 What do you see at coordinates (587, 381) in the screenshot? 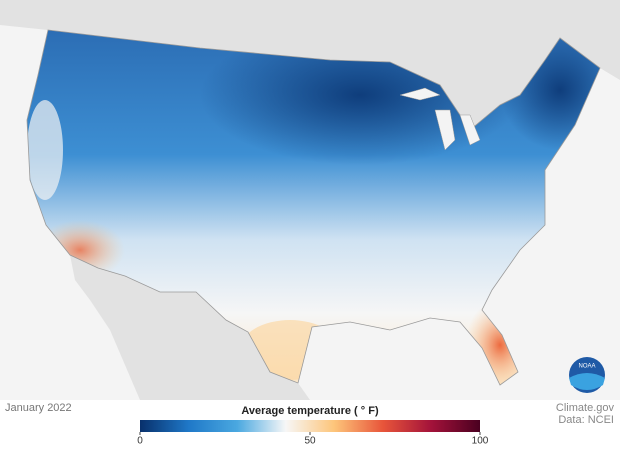
I see `logo-wave` at bounding box center [587, 381].